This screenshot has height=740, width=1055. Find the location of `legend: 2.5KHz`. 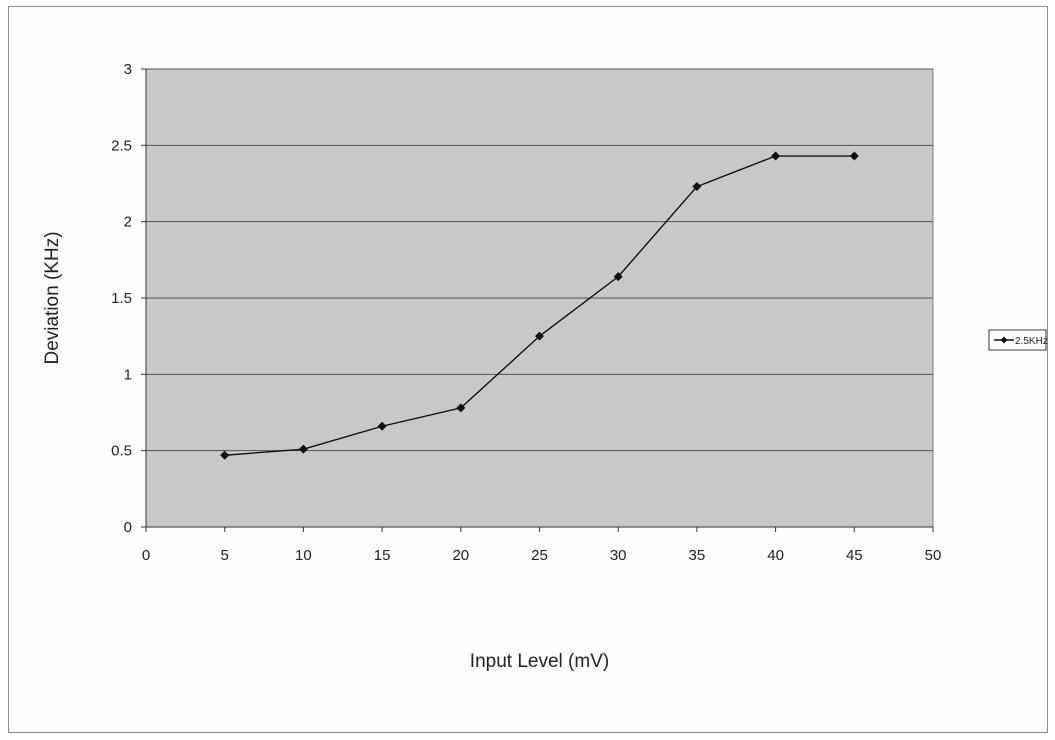

legend: 2.5KHz is located at coordinates (1018, 340).